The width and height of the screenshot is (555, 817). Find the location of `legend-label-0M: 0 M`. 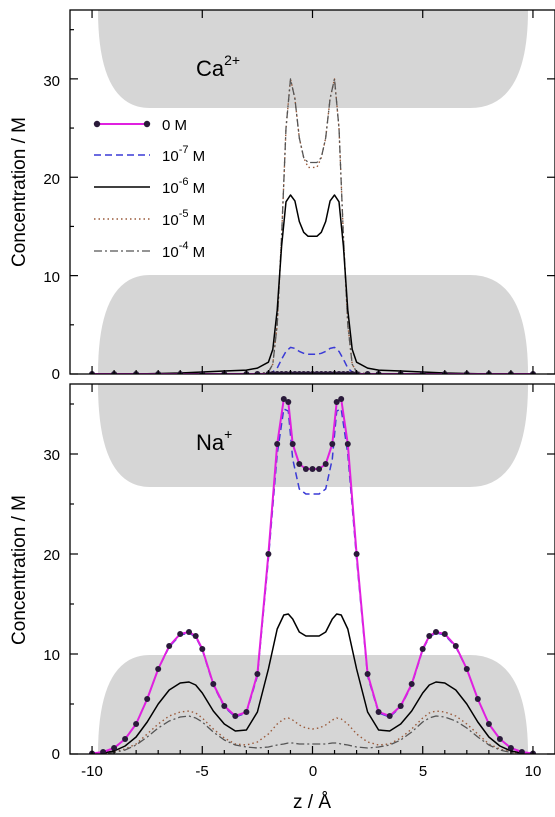

legend-label-0M: 0 M is located at coordinates (174, 125).